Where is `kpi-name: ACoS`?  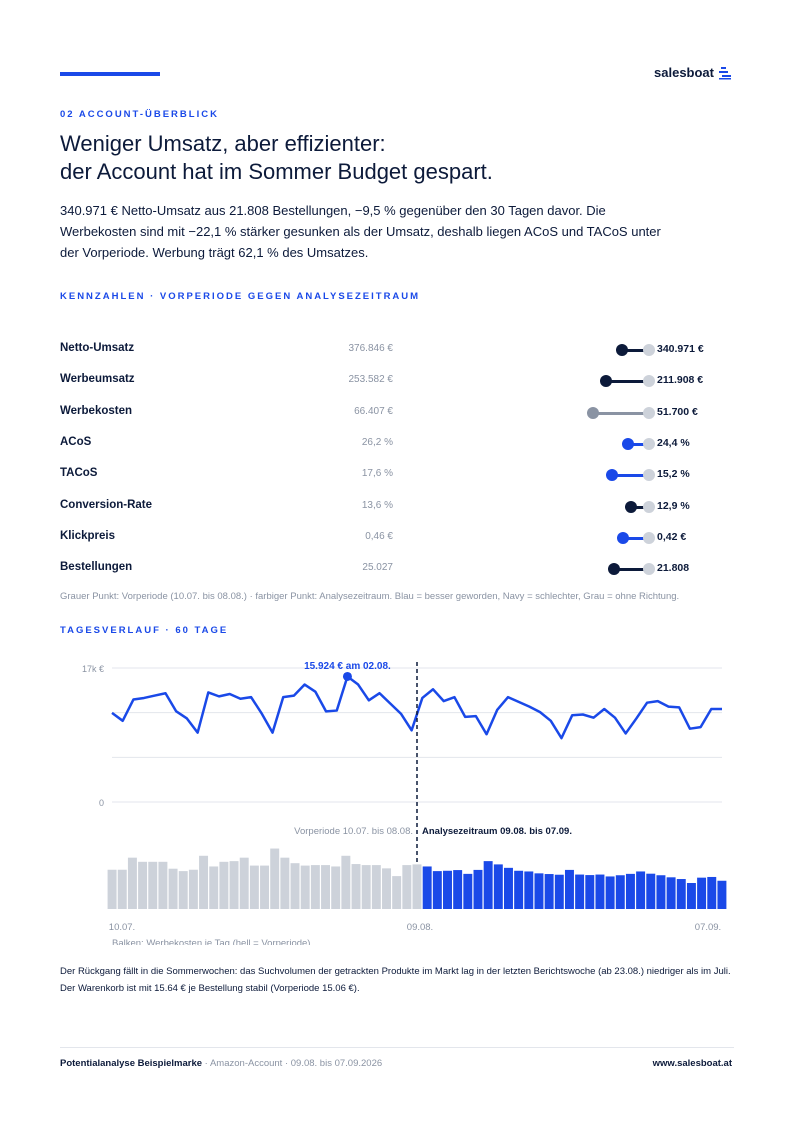 kpi-name: ACoS is located at coordinates (76, 441).